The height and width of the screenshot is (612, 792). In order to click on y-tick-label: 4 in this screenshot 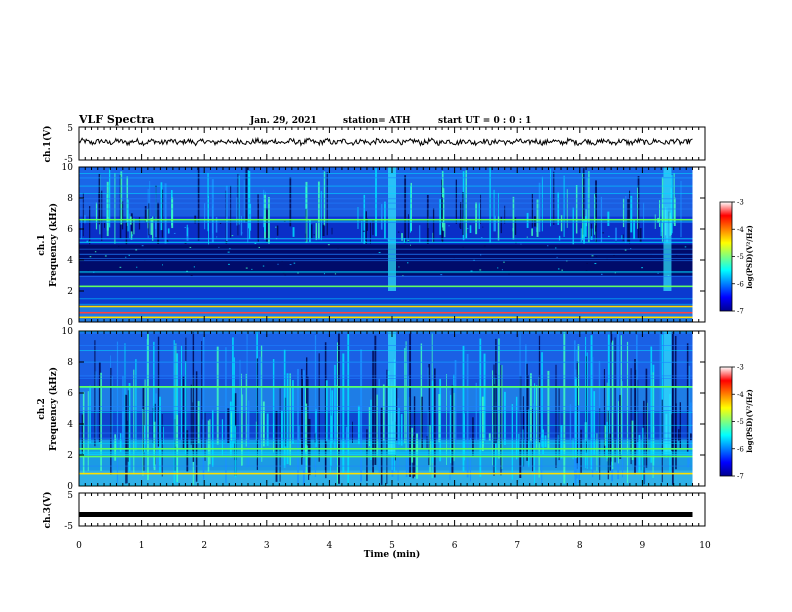, I will do `click(70, 425)`.